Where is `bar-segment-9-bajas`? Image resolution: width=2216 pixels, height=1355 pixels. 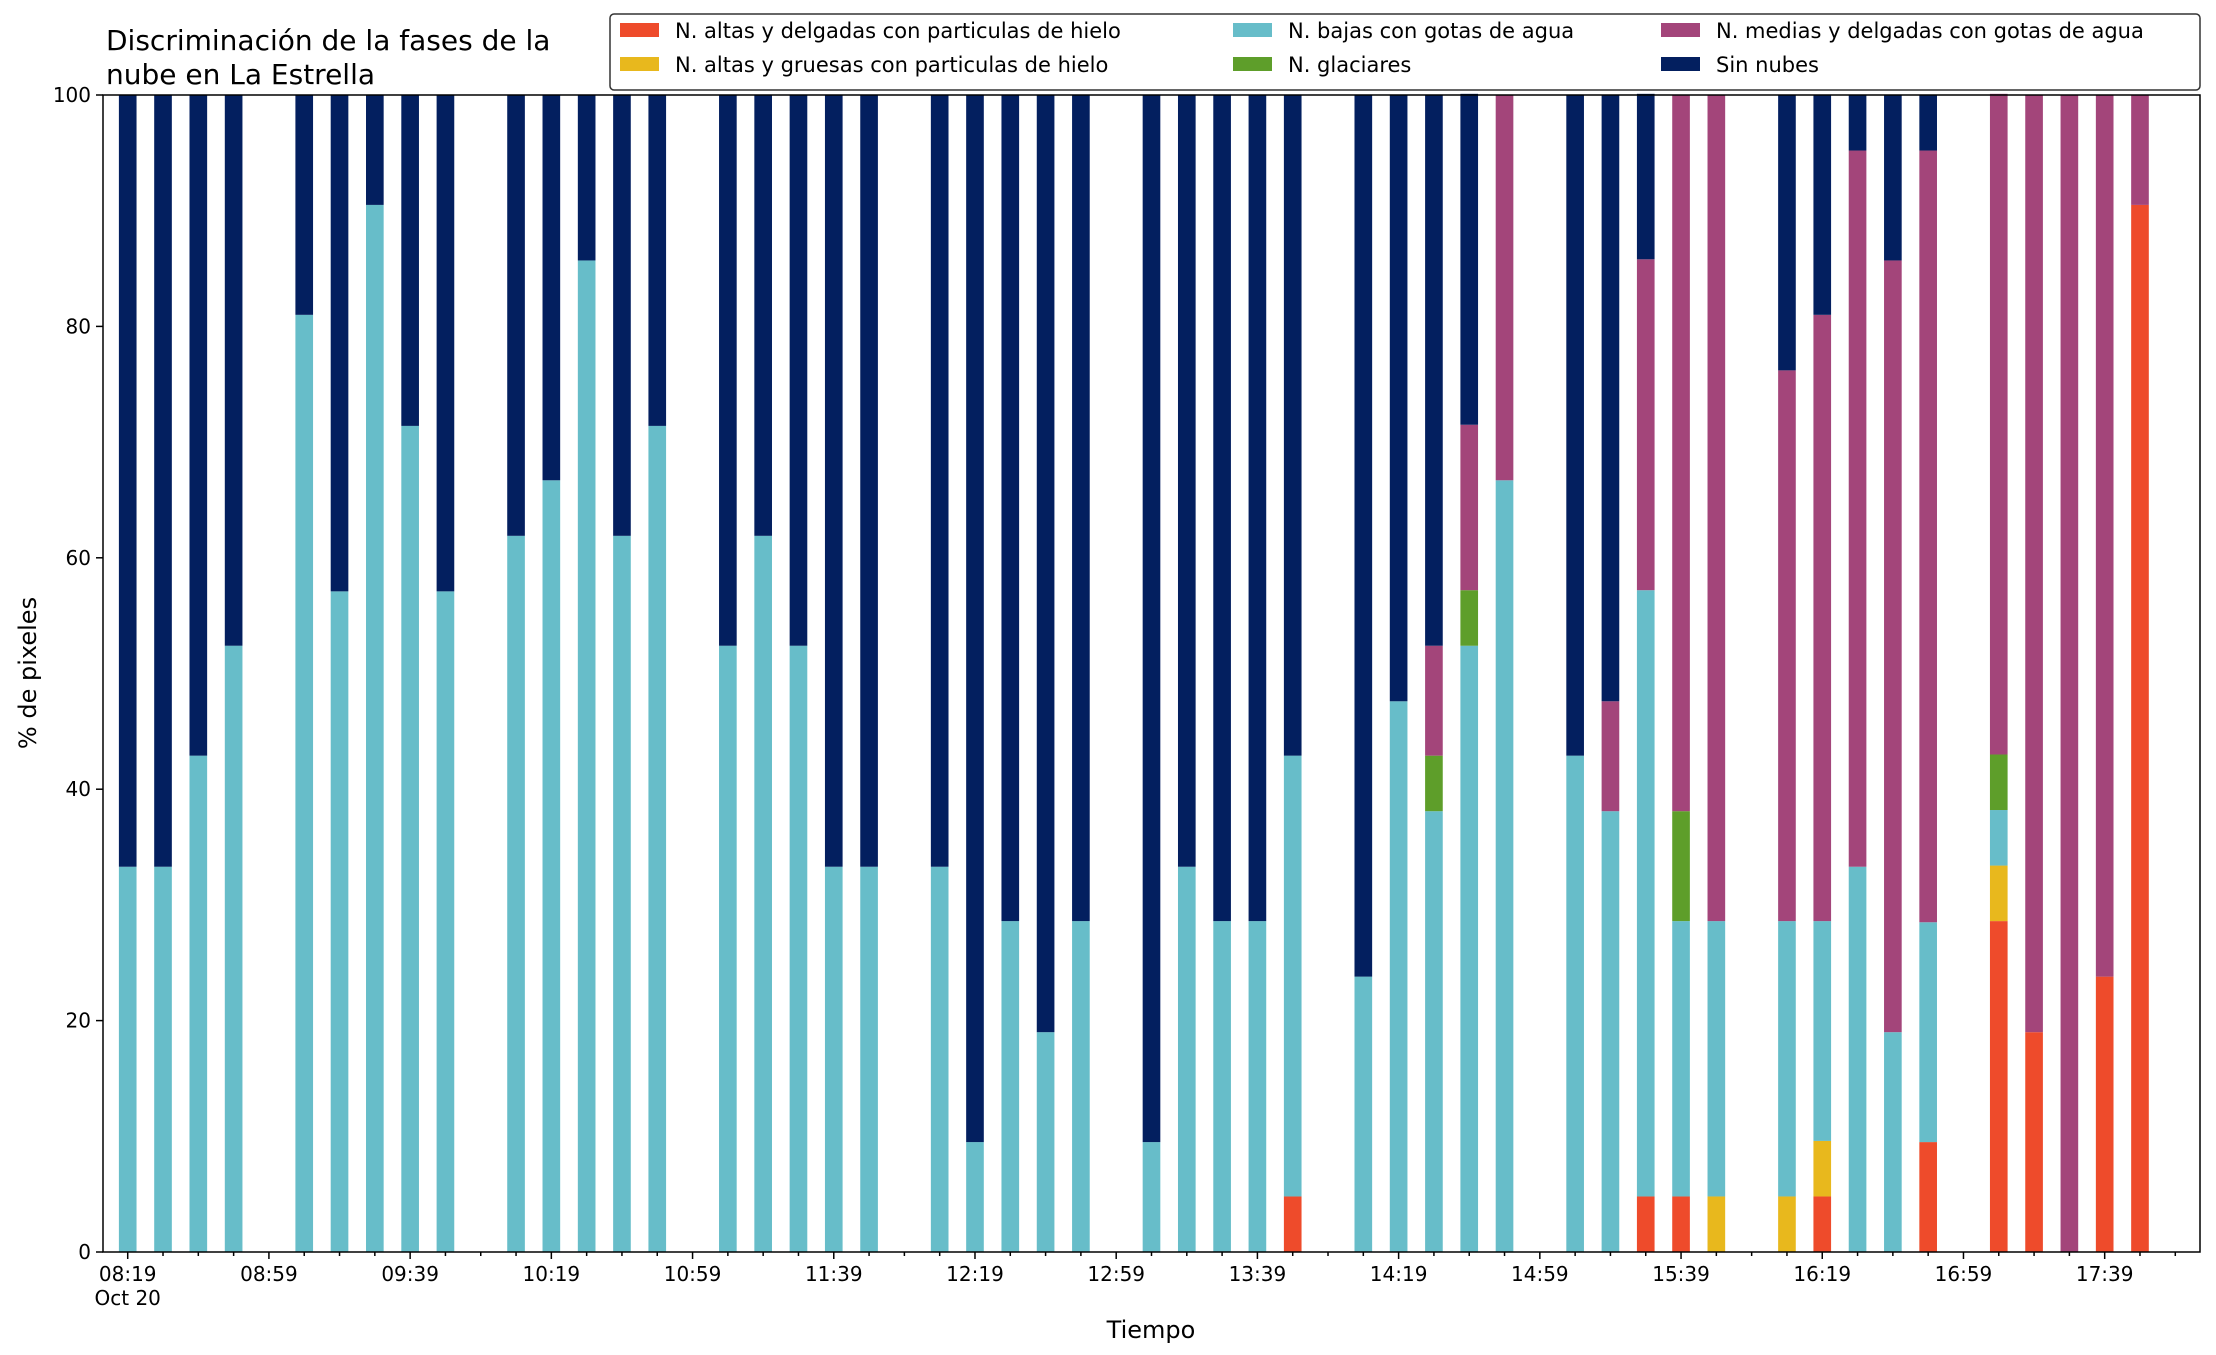 bar-segment-9-bajas is located at coordinates (445, 921).